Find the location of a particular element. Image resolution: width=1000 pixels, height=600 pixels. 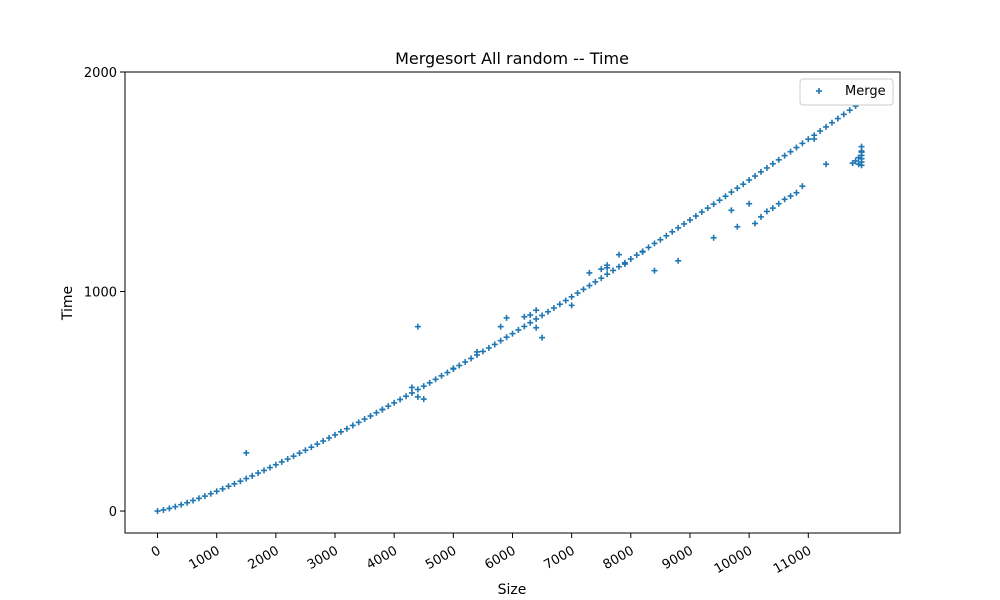

y-axis: 0 1000 2000 is located at coordinates (104, 293).